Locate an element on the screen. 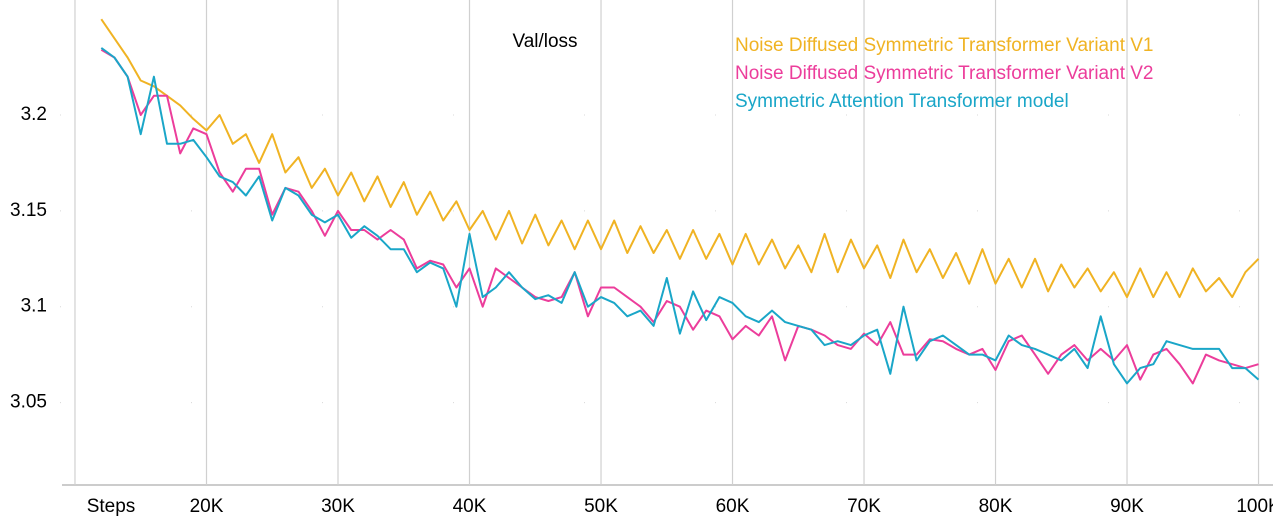 The height and width of the screenshot is (523, 1273). x-tick-label: 40K is located at coordinates (470, 506).